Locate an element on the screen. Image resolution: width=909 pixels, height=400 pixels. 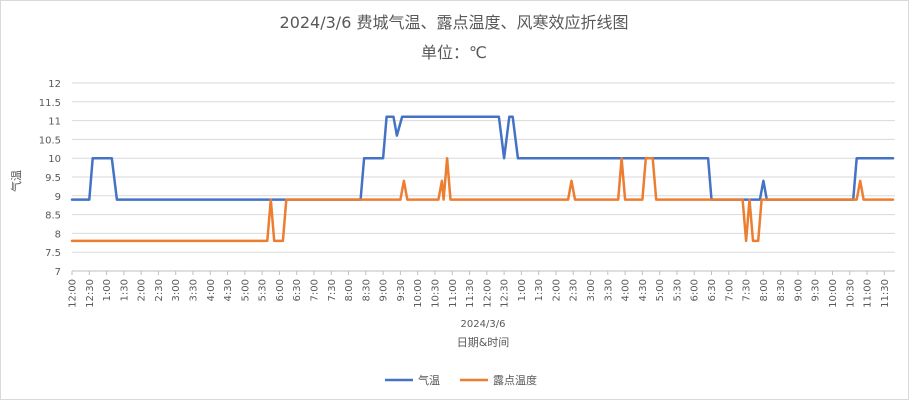
y-tick-label: 7.5 is located at coordinates (53, 253).